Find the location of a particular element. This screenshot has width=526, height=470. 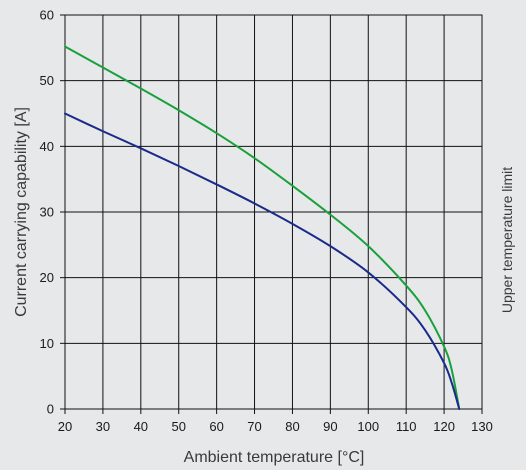

y-tick-label: 0 is located at coordinates (50, 409).